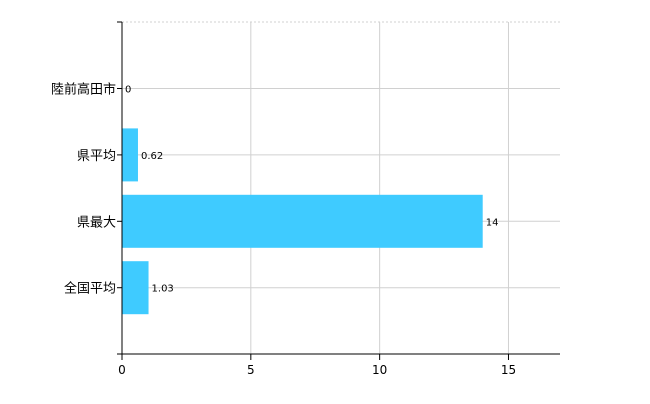 This screenshot has height=404, width=650. What do you see at coordinates (379, 370) in the screenshot?
I see `x-tick-label: 10` at bounding box center [379, 370].